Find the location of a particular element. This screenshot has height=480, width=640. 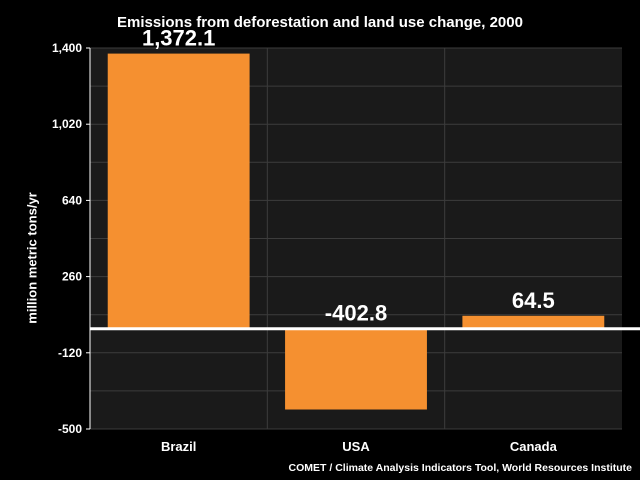

bar-brazil is located at coordinates (178, 191).